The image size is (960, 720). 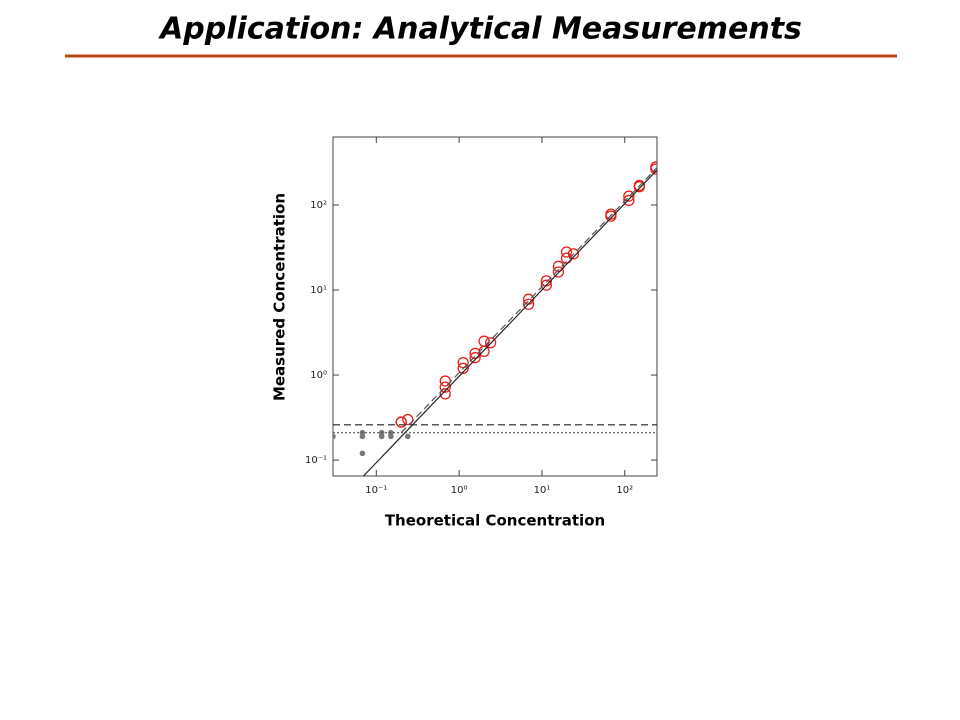 What do you see at coordinates (376, 490) in the screenshot?
I see `x-tick-label: 10⁻¹` at bounding box center [376, 490].